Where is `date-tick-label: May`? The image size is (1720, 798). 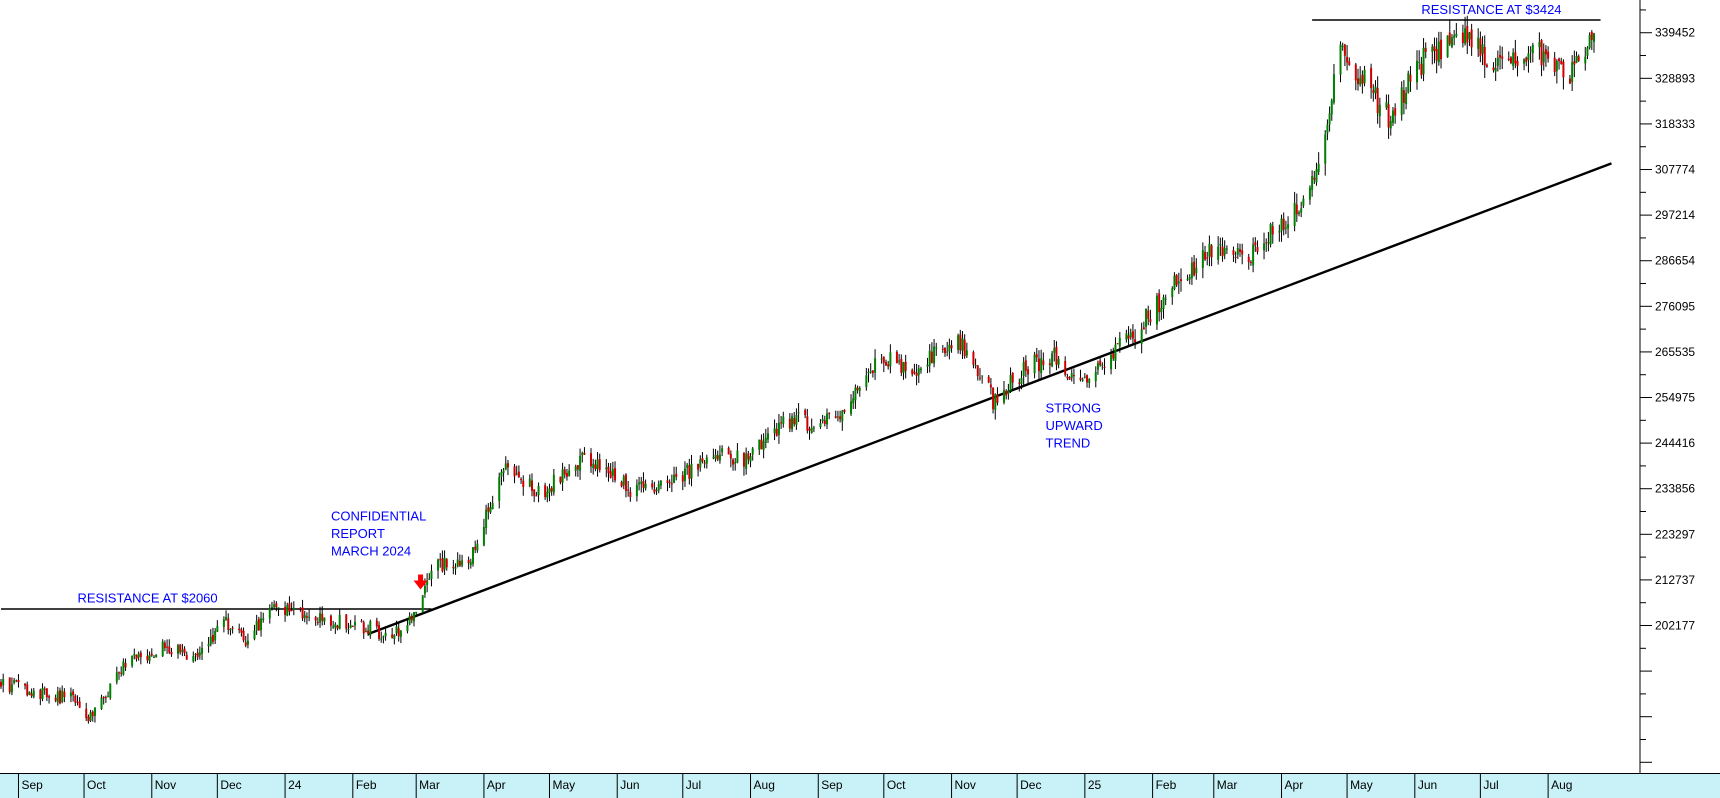 date-tick-label: May is located at coordinates (563, 785).